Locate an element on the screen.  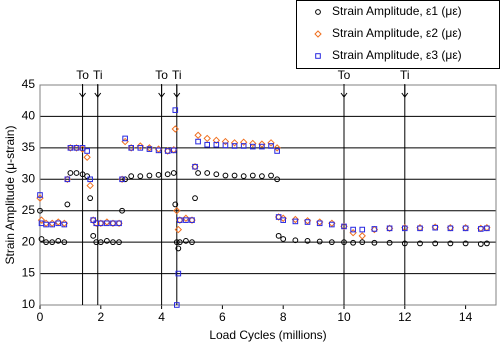
legend-label: Strain Amplitude, ε2 (με) is located at coordinates (397, 33).